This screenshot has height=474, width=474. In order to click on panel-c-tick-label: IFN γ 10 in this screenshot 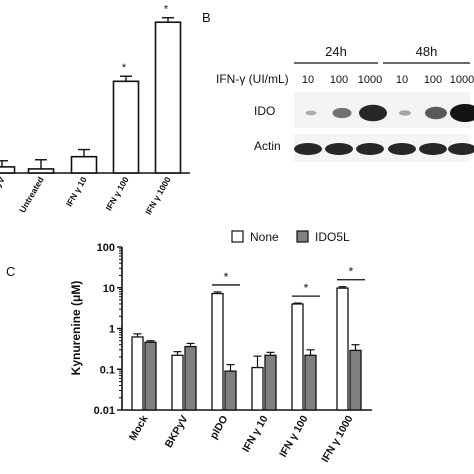, I will do `click(255, 433)`.